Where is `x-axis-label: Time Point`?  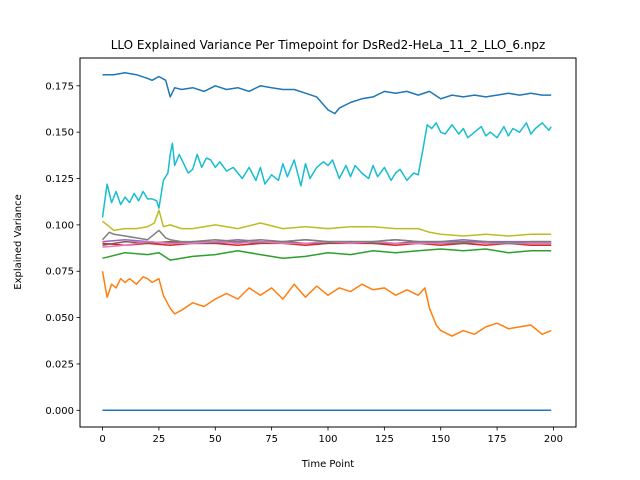 x-axis-label: Time Point is located at coordinates (328, 464).